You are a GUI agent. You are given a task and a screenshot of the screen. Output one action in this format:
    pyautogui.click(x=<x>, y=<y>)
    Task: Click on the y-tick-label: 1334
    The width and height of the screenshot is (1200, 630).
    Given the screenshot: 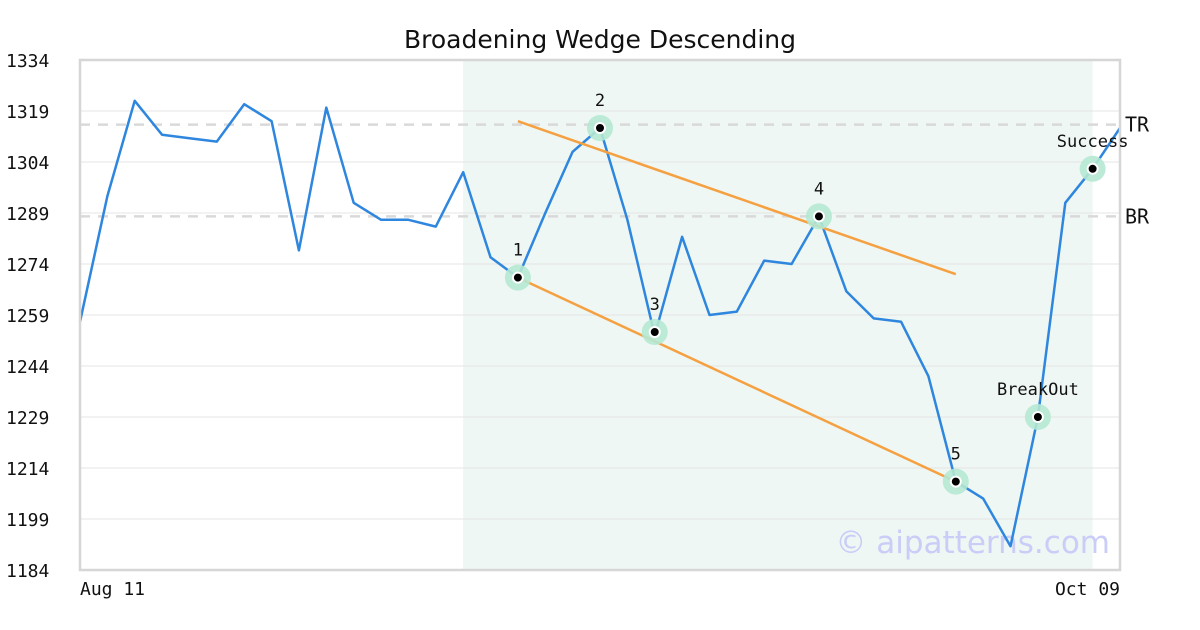 What is the action you would take?
    pyautogui.click(x=27, y=61)
    